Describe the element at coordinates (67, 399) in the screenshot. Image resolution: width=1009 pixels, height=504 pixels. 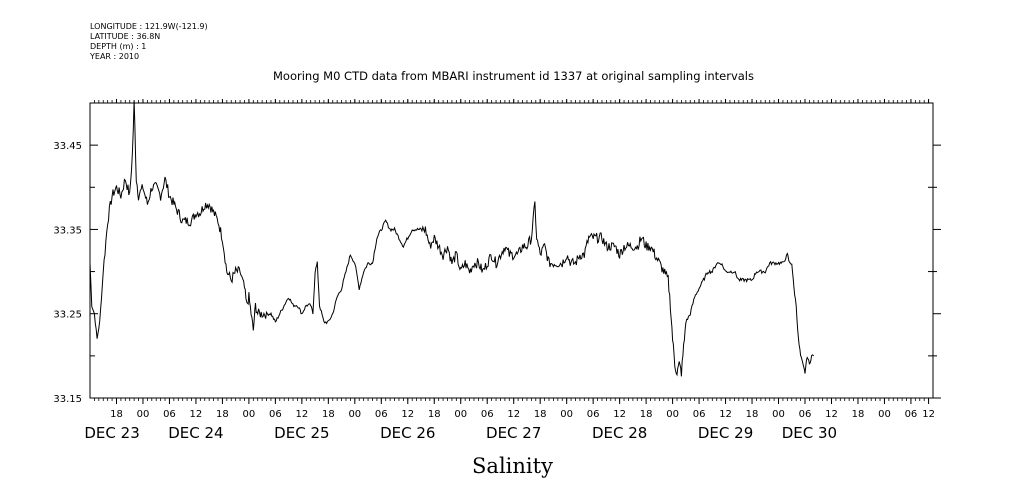
I see `y-tick-label: 33.15` at that location.